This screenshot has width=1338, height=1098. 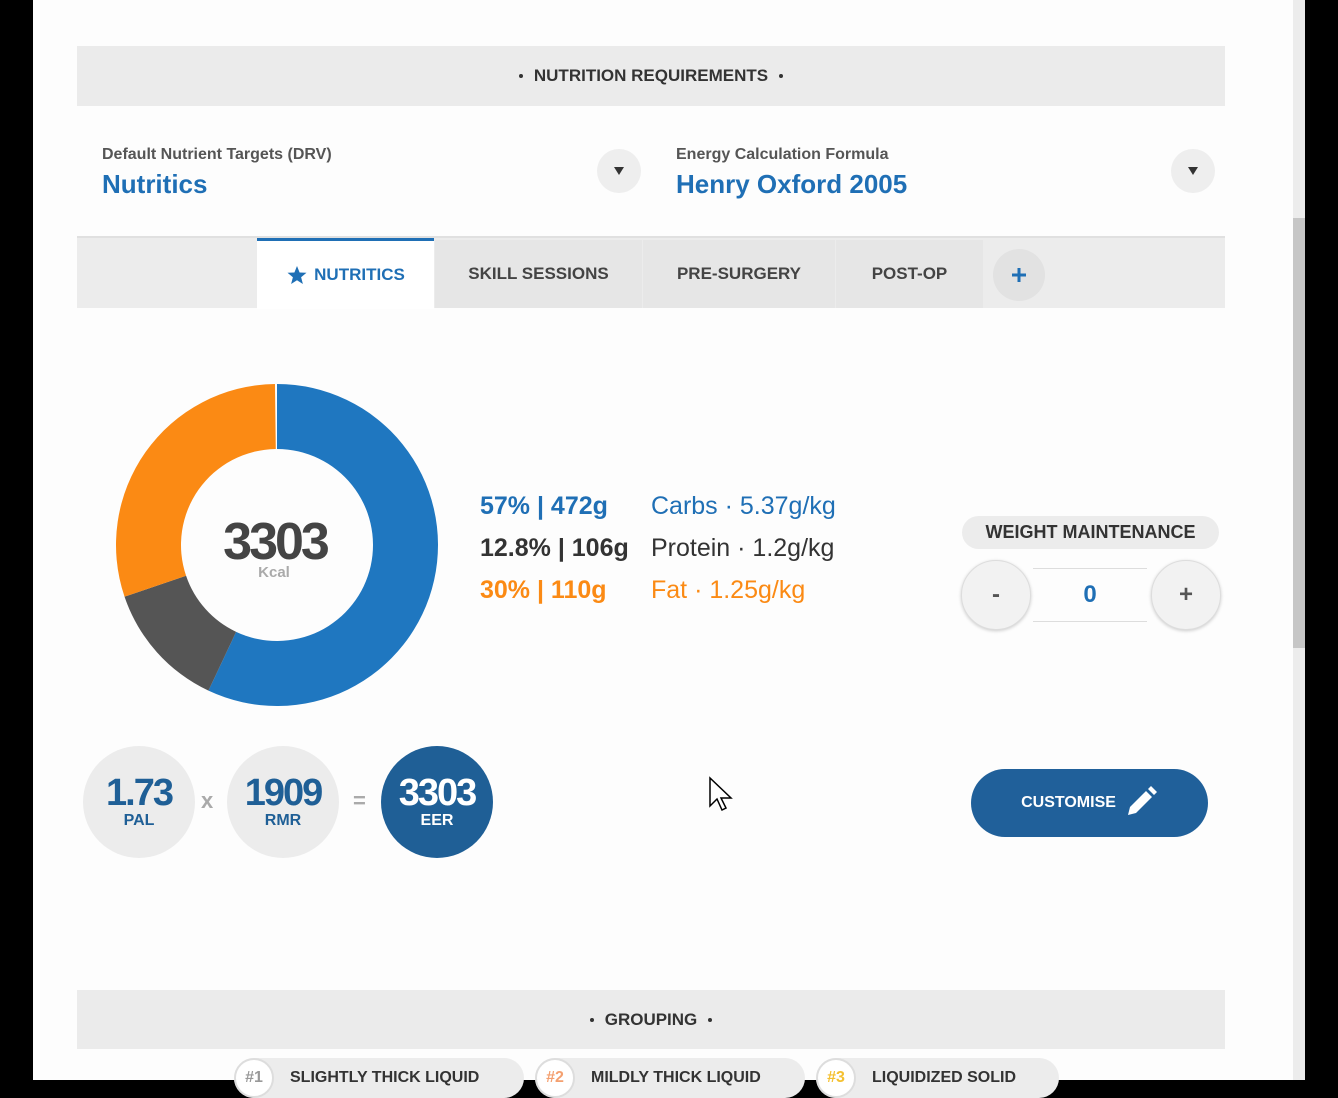 I want to click on tab: NUTRITICS, so click(x=345, y=273).